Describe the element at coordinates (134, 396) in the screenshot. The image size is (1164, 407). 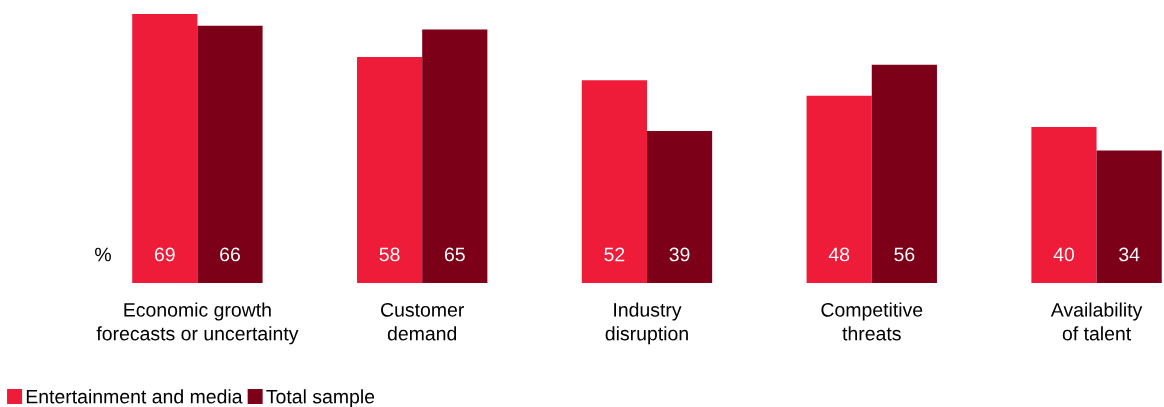
I see `legend-label: Entertainment and media` at that location.